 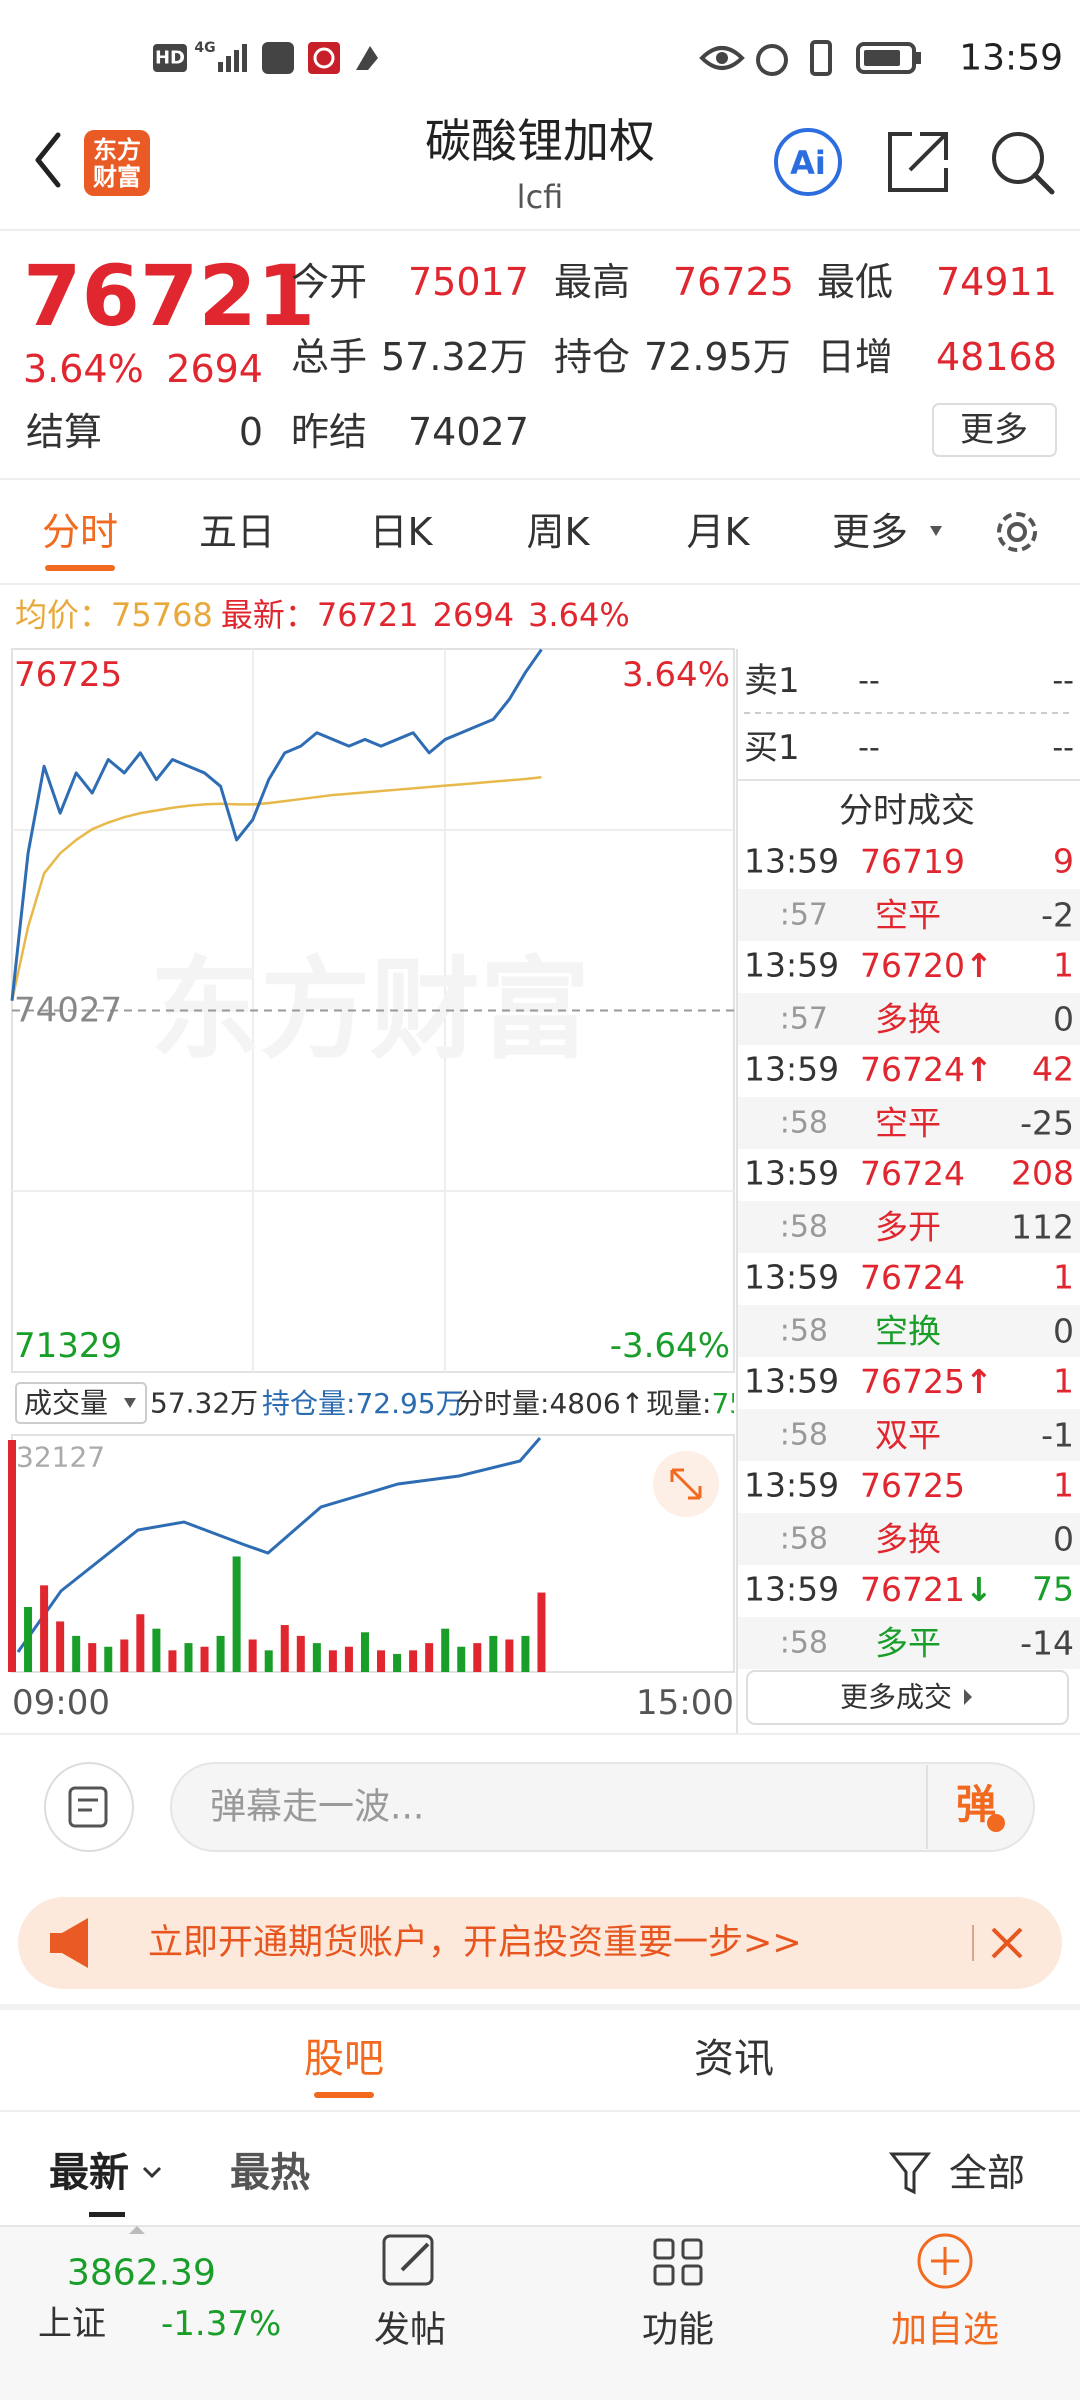 I want to click on intraday-summary: 均价：75768 最新：76721 2694 3.64%, so click(x=322, y=615).